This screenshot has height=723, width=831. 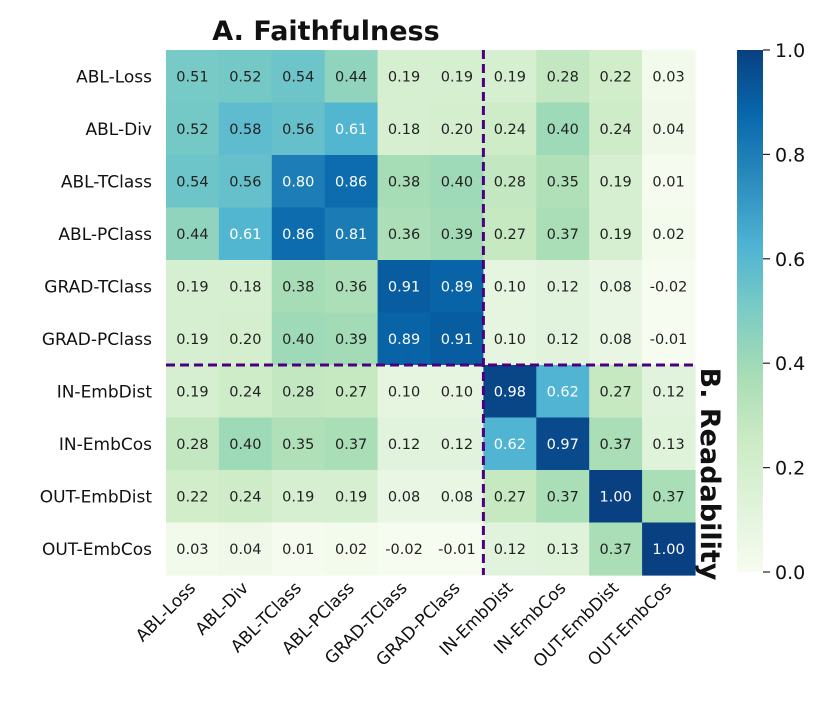 What do you see at coordinates (98, 287) in the screenshot?
I see `row-label: GRAD-TClass` at bounding box center [98, 287].